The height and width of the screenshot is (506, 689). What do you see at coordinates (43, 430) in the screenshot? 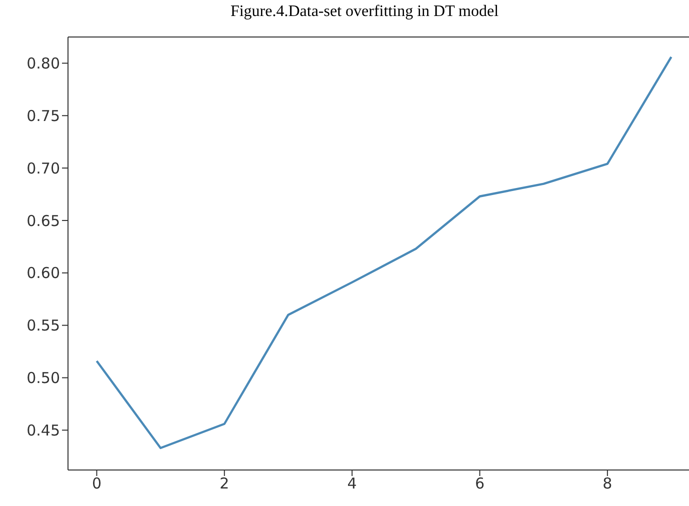
I see `y-tick-label: 0.45` at bounding box center [43, 430].